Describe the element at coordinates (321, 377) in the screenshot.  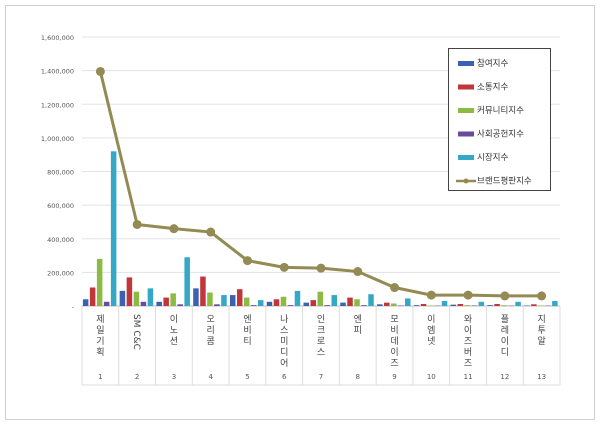
I see `rank-label: 7` at that location.